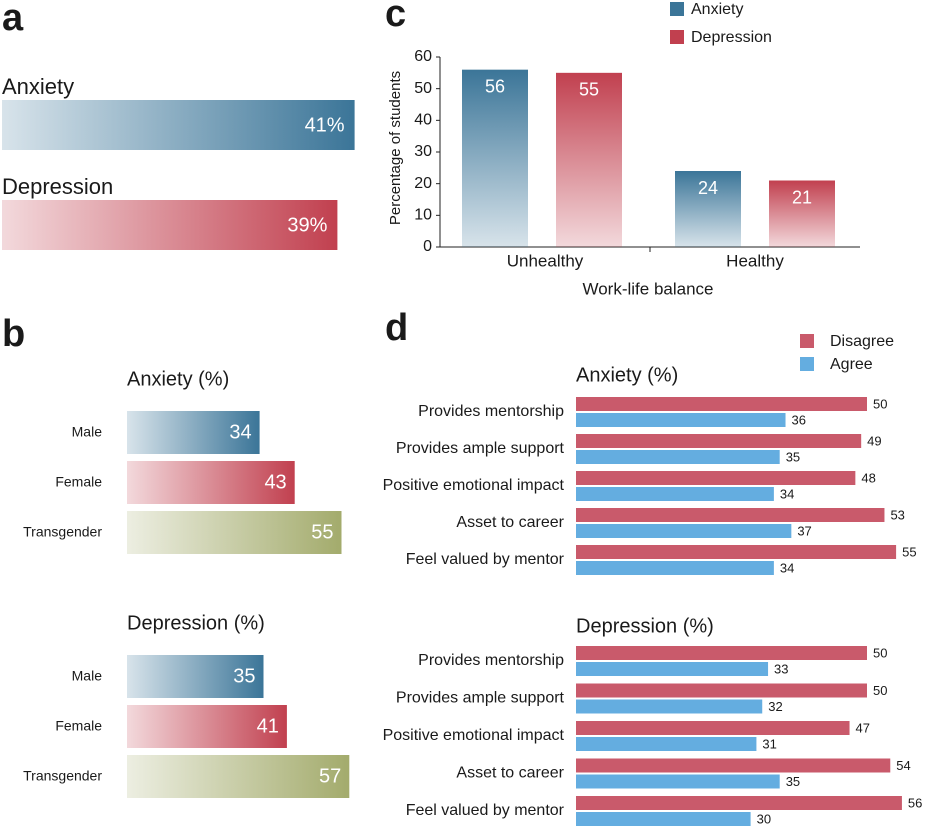  What do you see at coordinates (781, 668) in the screenshot?
I see `value-label: 33` at bounding box center [781, 668].